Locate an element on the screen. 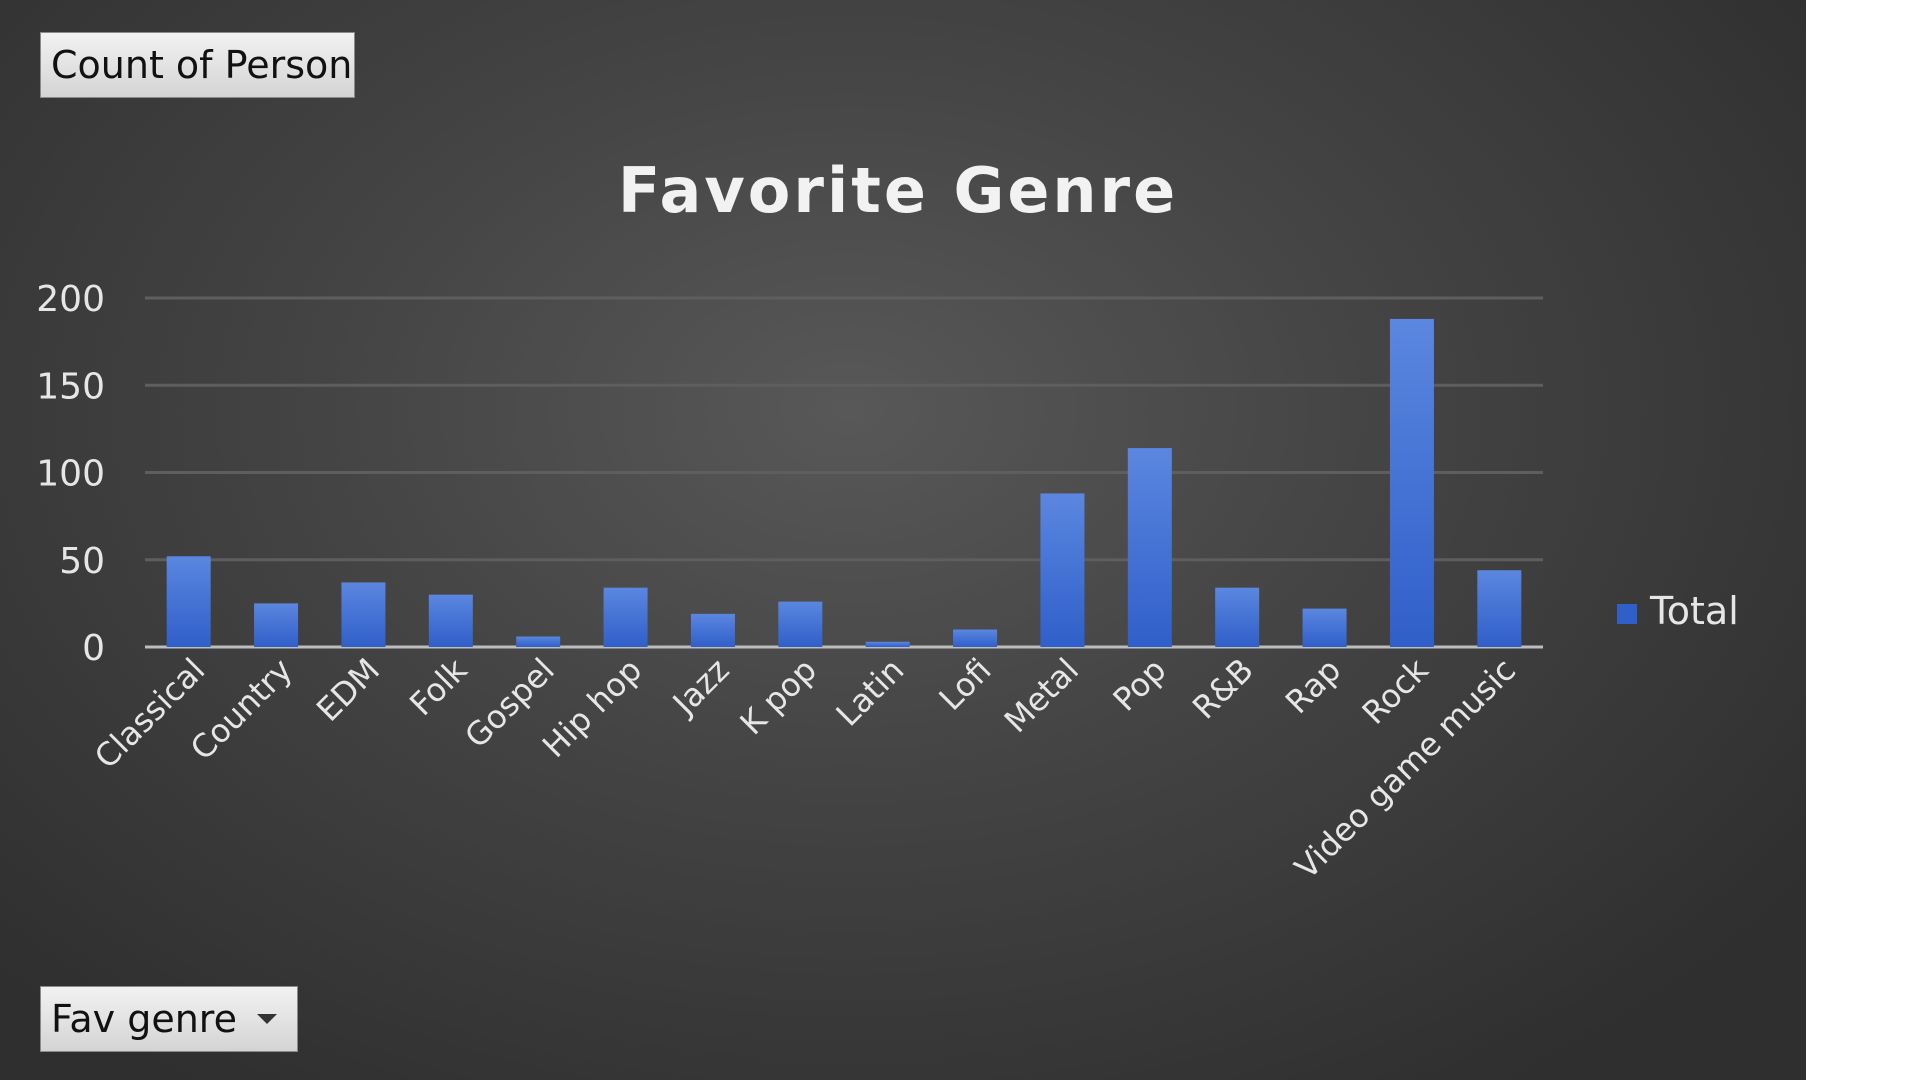 Image resolution: width=1920 pixels, height=1080 pixels. legend-label-total: Total is located at coordinates (1694, 611).